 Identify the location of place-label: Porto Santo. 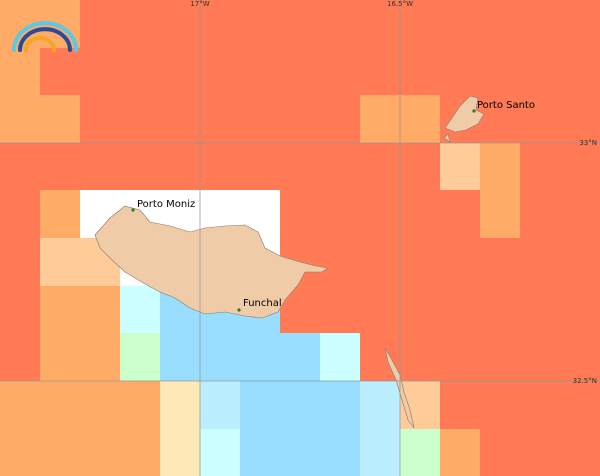
(506, 105).